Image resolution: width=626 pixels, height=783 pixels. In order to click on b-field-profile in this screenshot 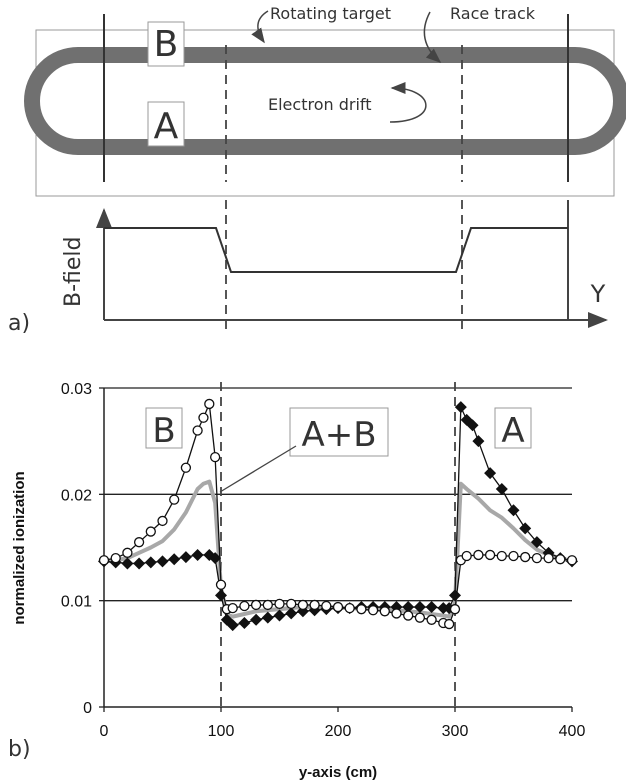, I will do `click(336, 250)`.